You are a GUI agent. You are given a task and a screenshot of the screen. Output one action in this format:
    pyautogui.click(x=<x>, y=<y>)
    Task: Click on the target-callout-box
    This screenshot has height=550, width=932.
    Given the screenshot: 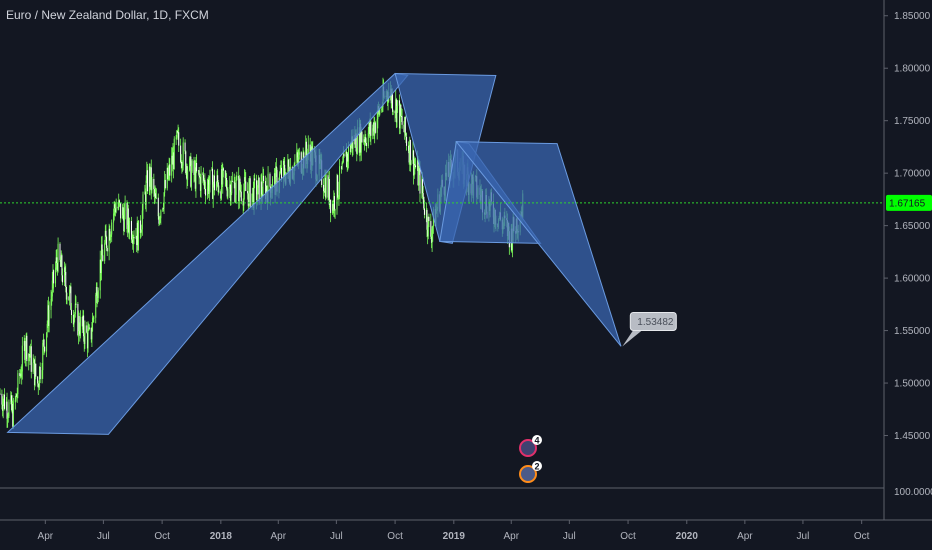 What is the action you would take?
    pyautogui.click(x=653, y=322)
    